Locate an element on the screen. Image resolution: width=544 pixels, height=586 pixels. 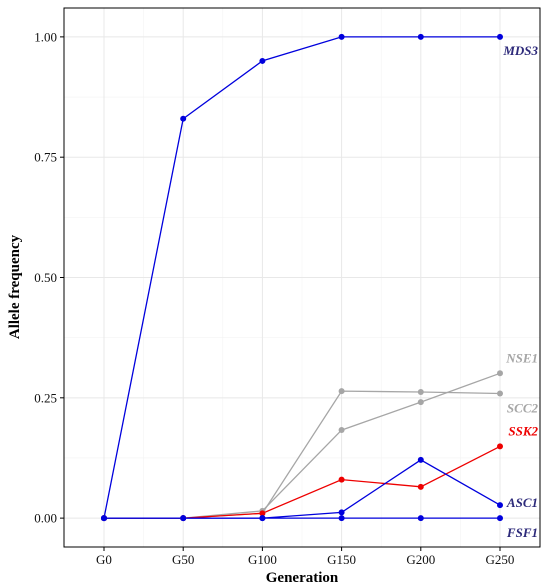
x-tick-label: G250 is located at coordinates (500, 559).